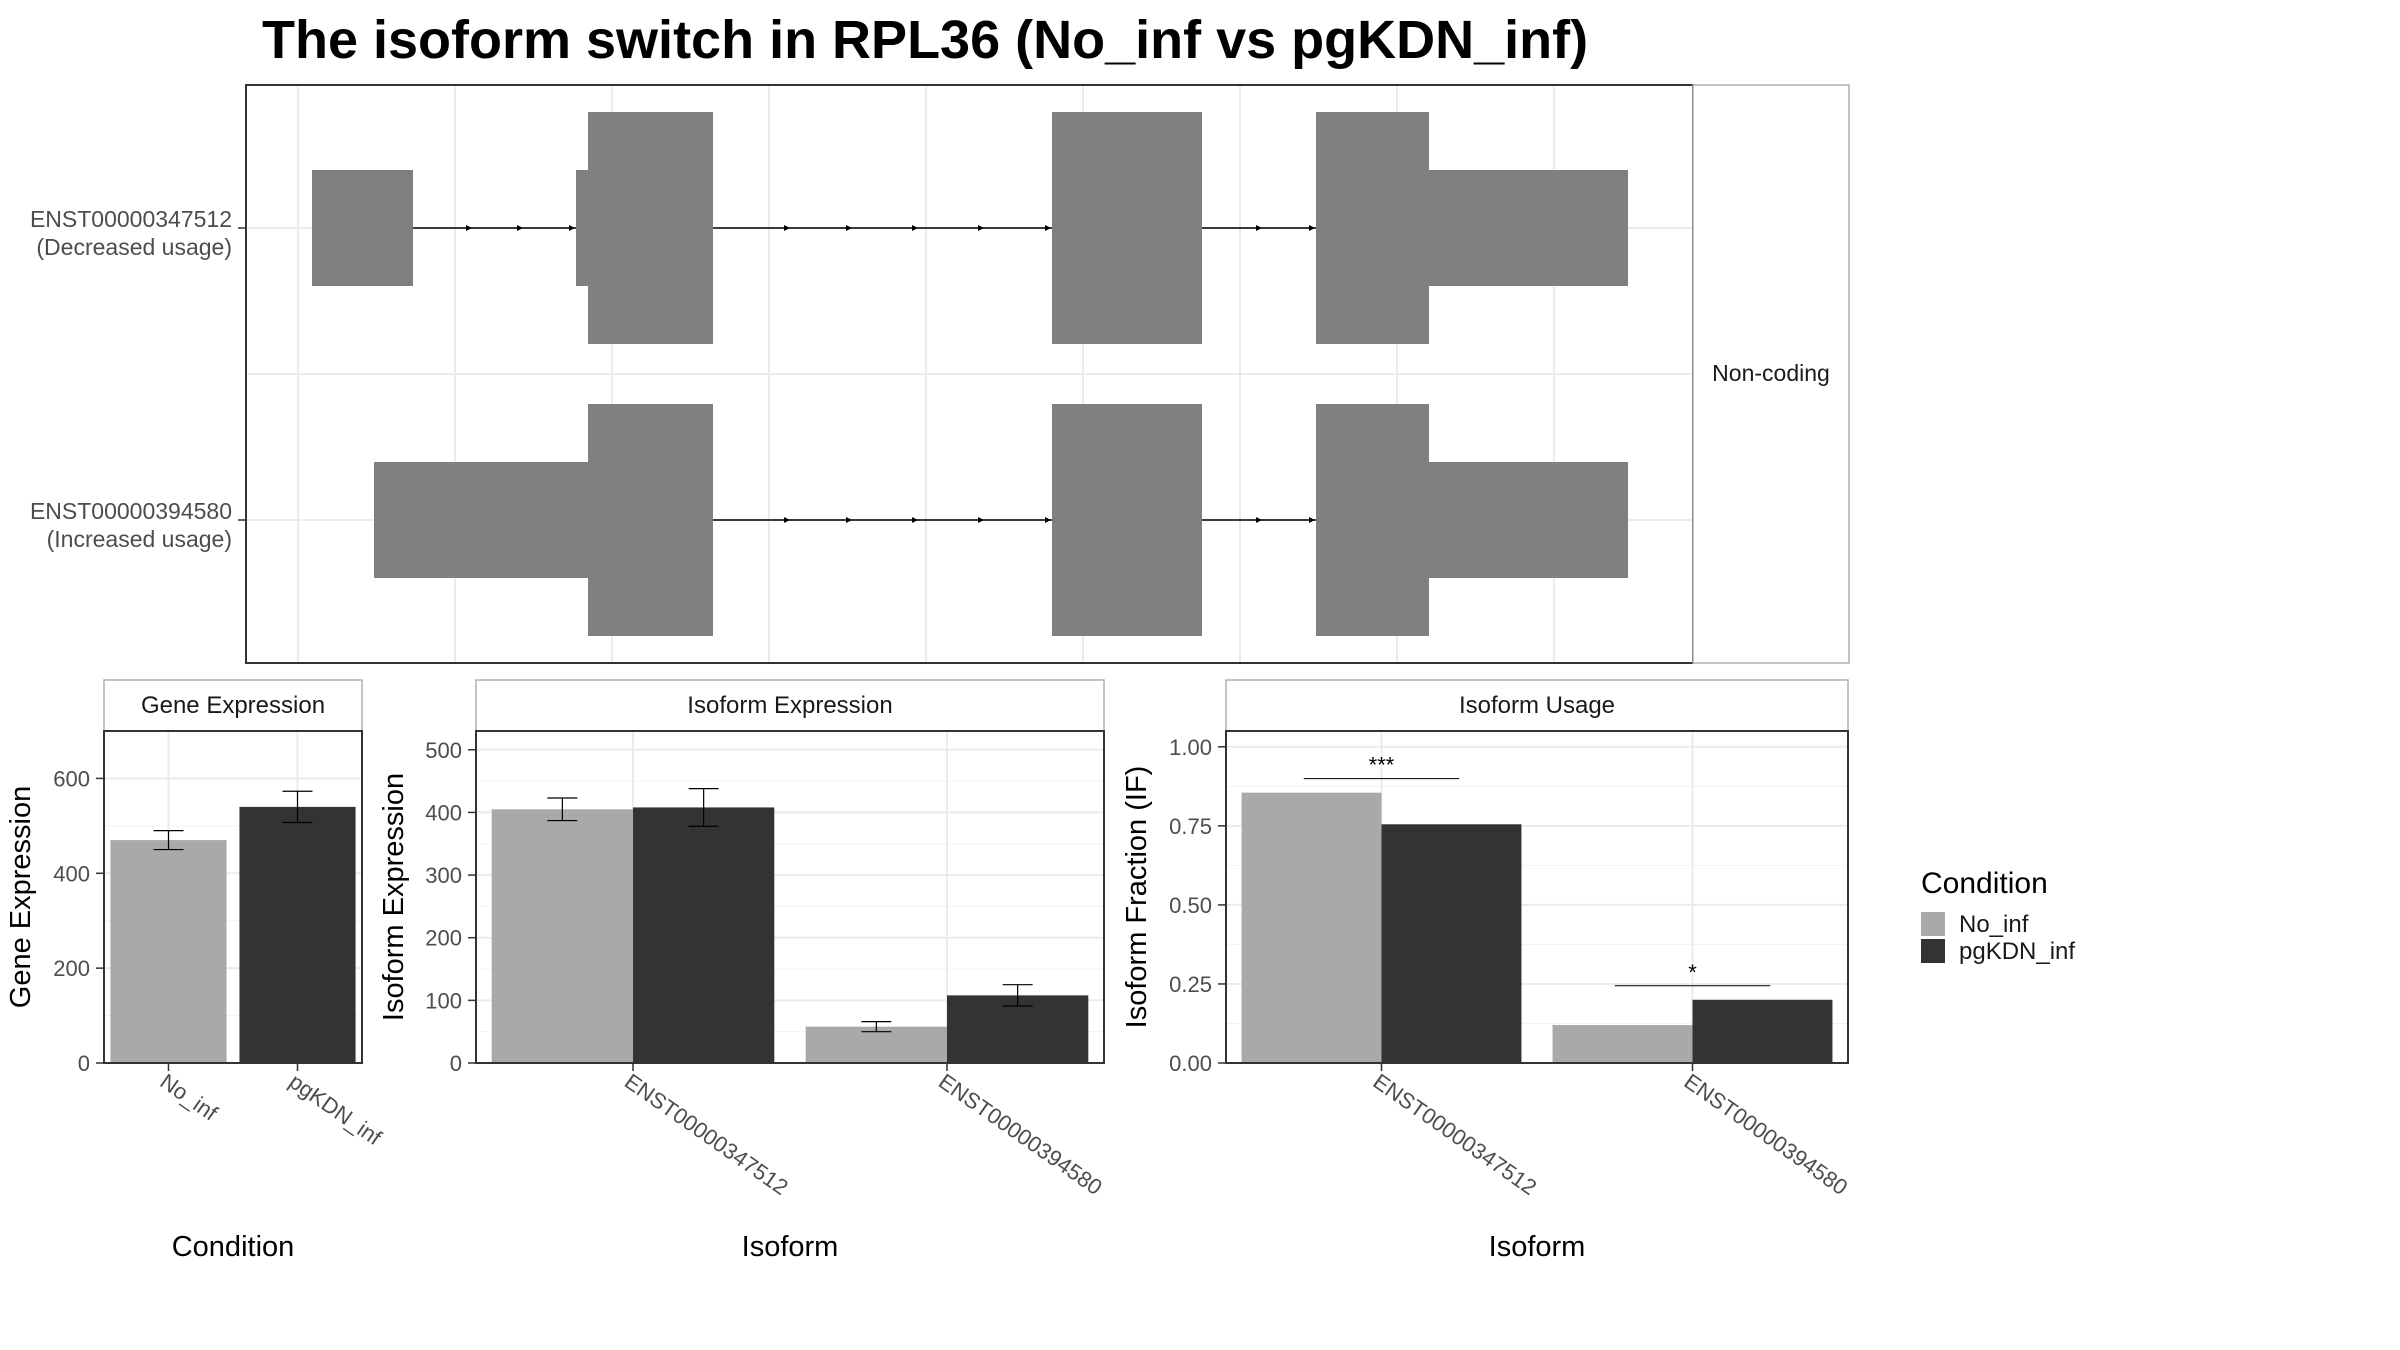 The width and height of the screenshot is (2400, 1350). I want to click on legend-swatch-No_inf, so click(1933, 924).